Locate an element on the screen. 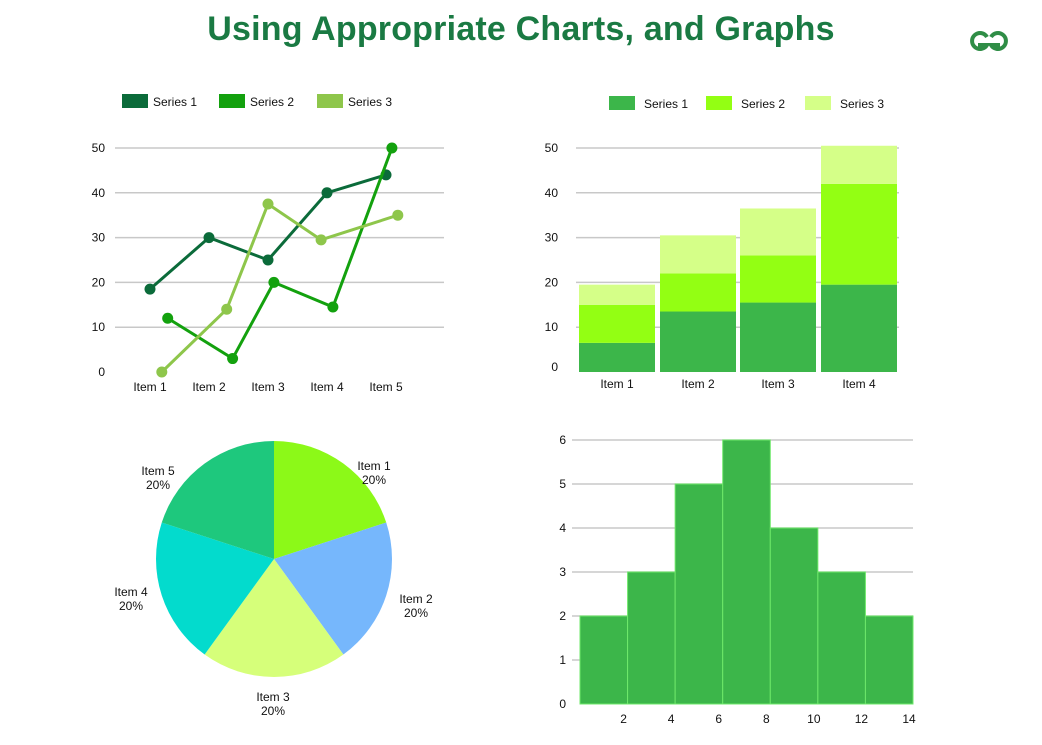  pie-label-name: Item 5 is located at coordinates (158, 471).